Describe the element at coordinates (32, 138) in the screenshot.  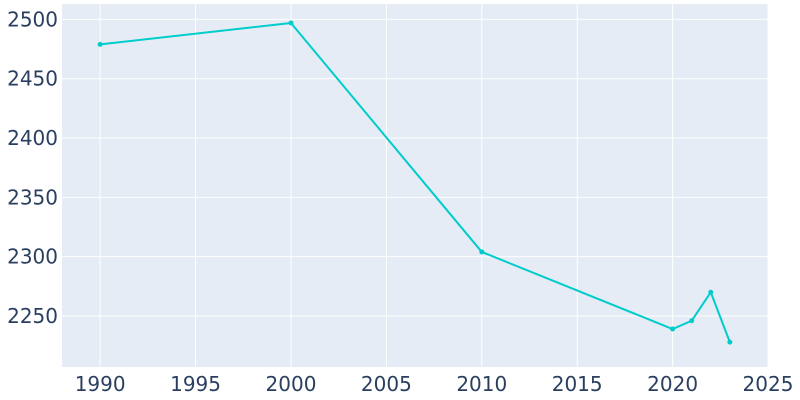
I see `y-tick-label: 2400` at that location.